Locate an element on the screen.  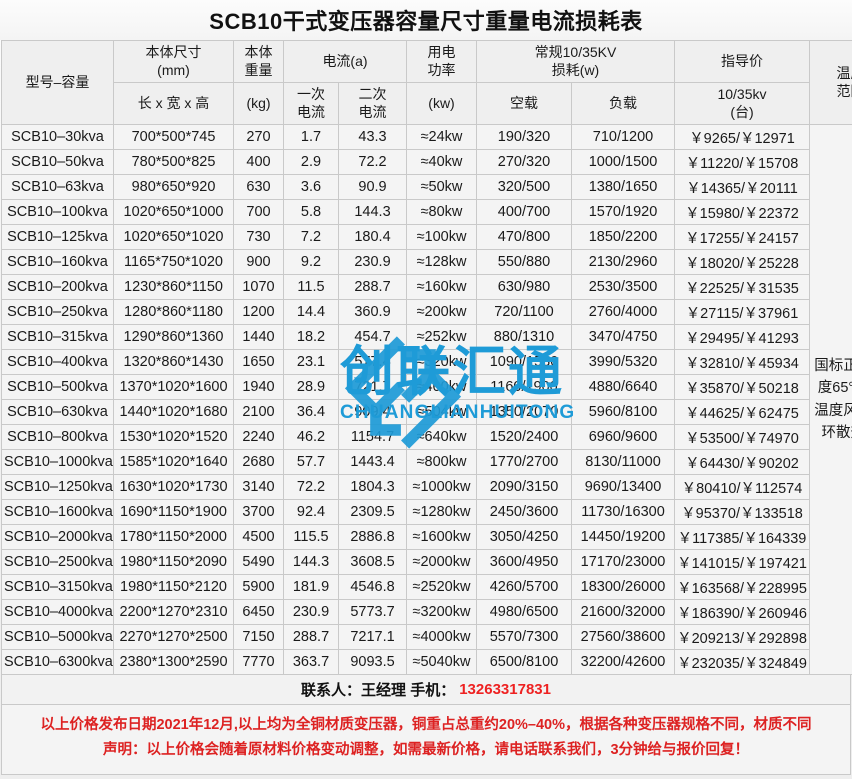
cell-dimension: 1020*650*1020 is located at coordinates (173, 237).